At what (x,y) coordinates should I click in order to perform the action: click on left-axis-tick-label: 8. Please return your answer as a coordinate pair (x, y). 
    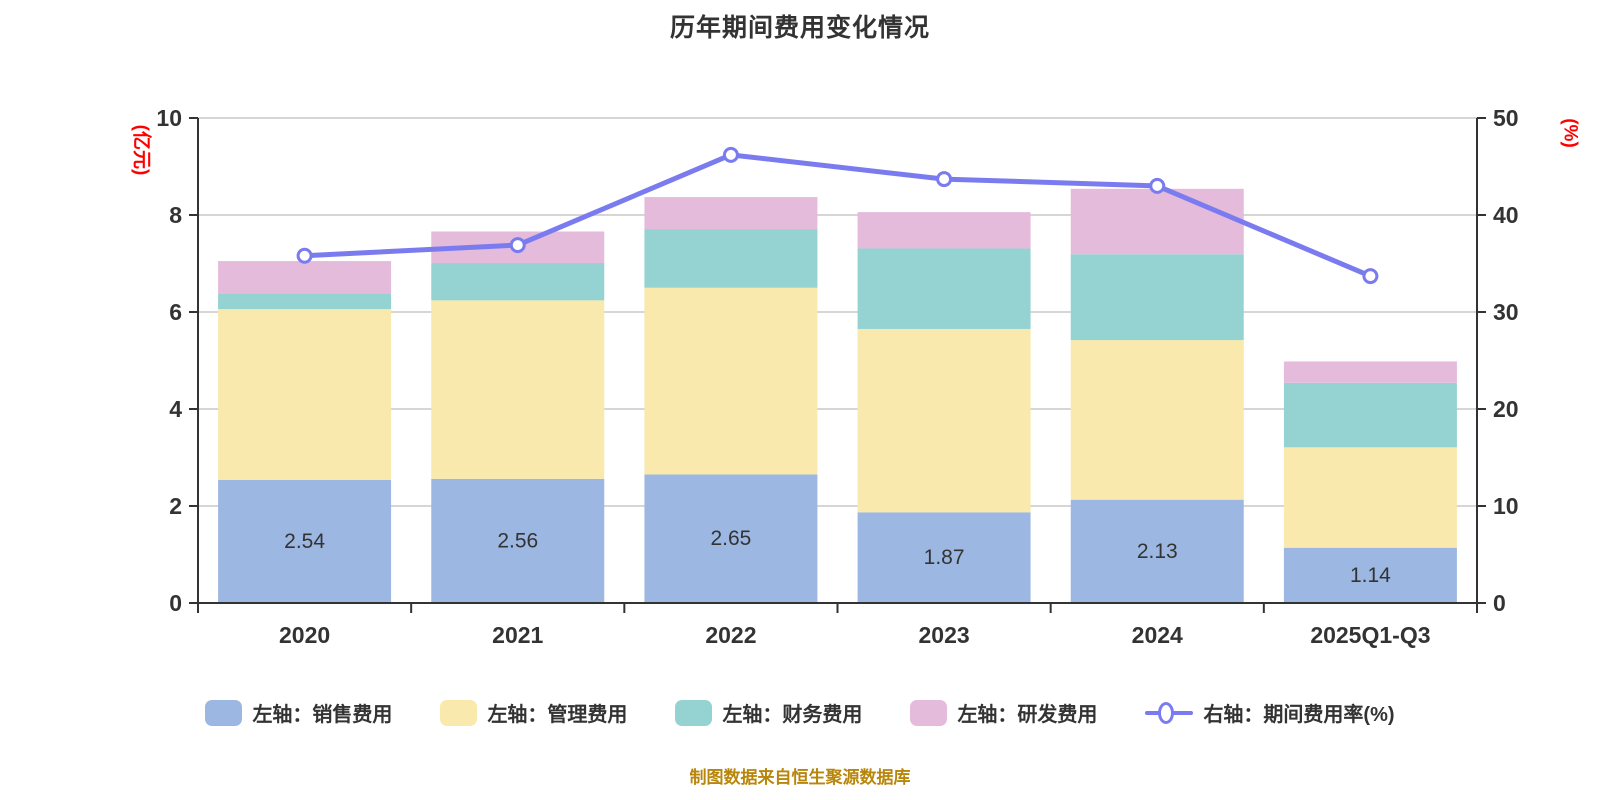
    Looking at the image, I should click on (175, 215).